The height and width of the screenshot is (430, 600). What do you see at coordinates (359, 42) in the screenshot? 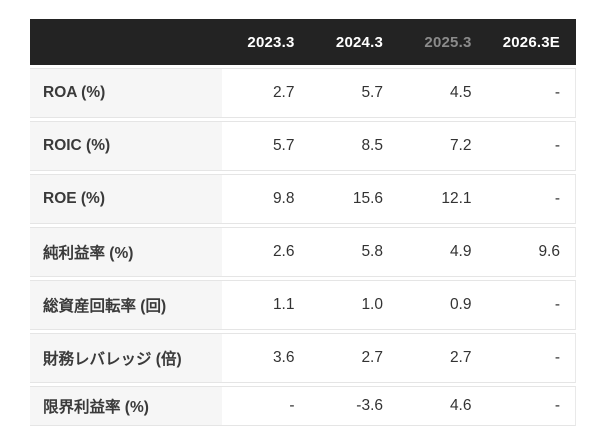
I see `header-year-2024: 2024.3` at bounding box center [359, 42].